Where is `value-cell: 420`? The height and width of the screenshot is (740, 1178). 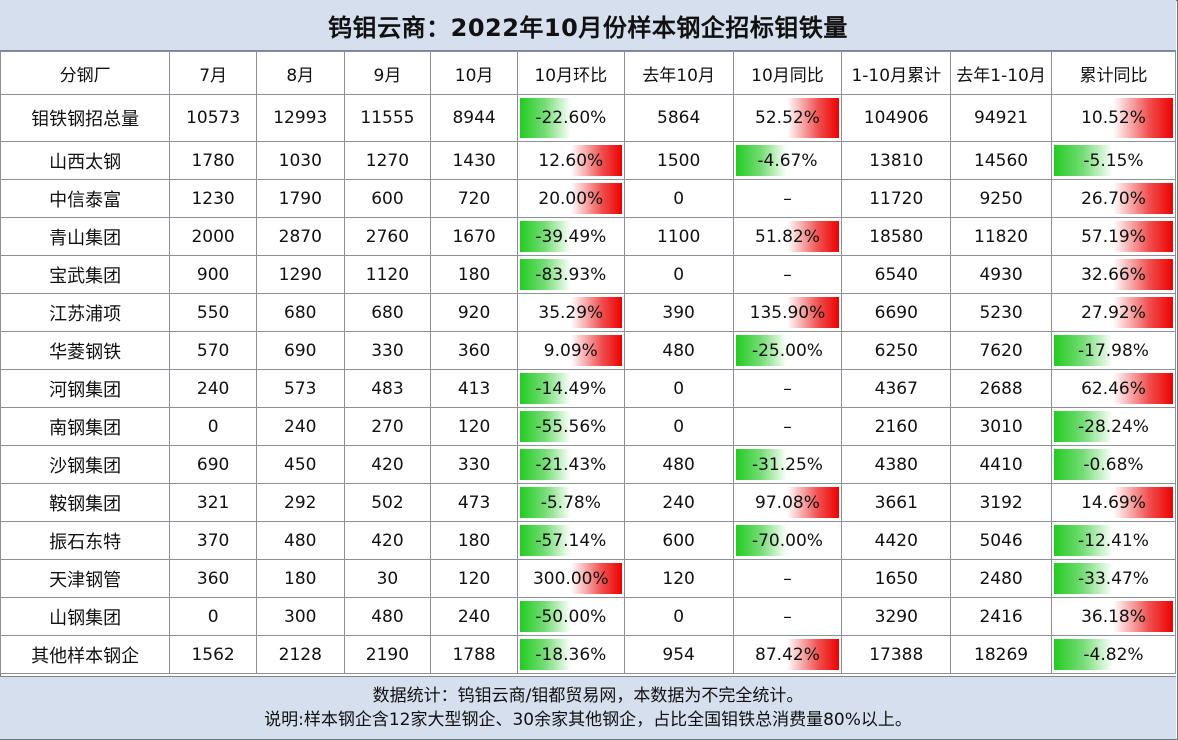
value-cell: 420 is located at coordinates (387, 464).